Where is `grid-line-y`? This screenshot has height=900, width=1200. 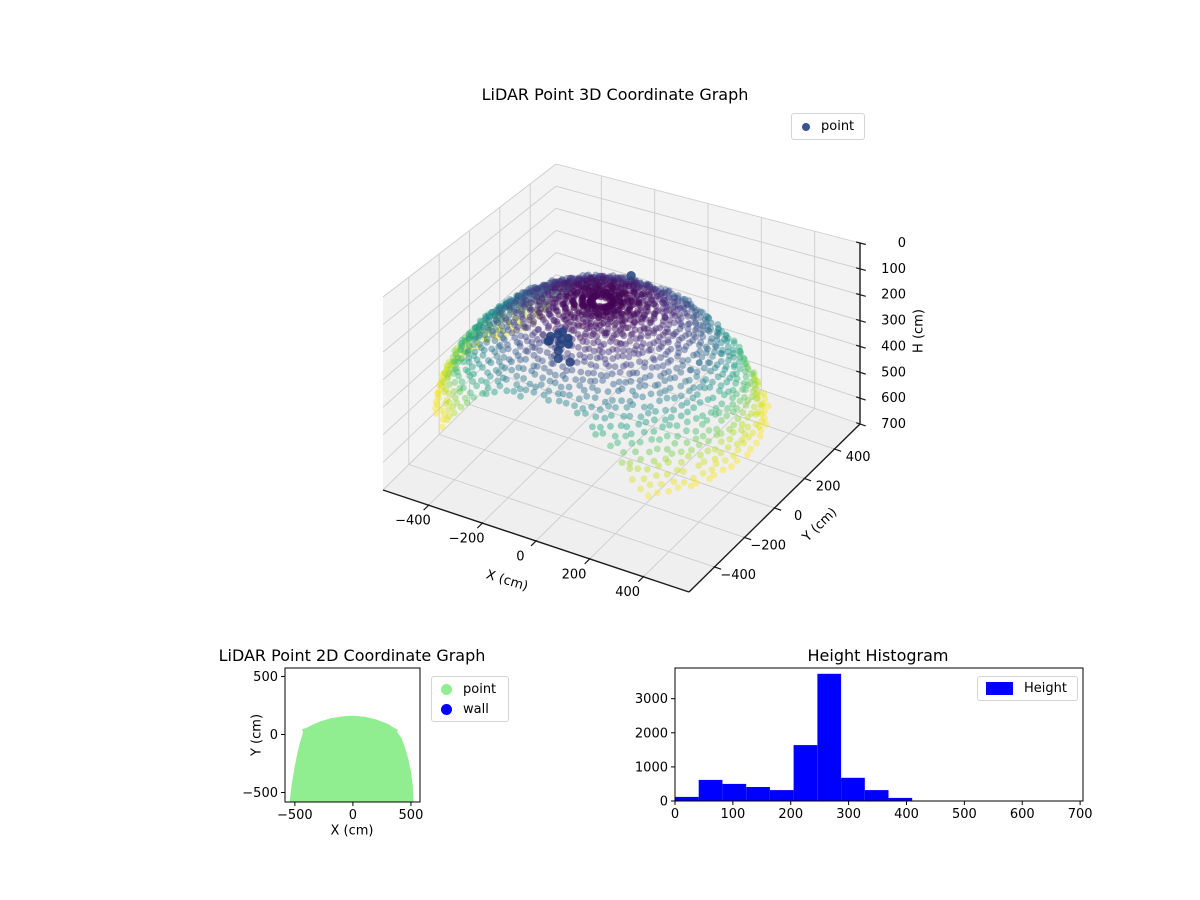
grid-line-y is located at coordinates (652, 426).